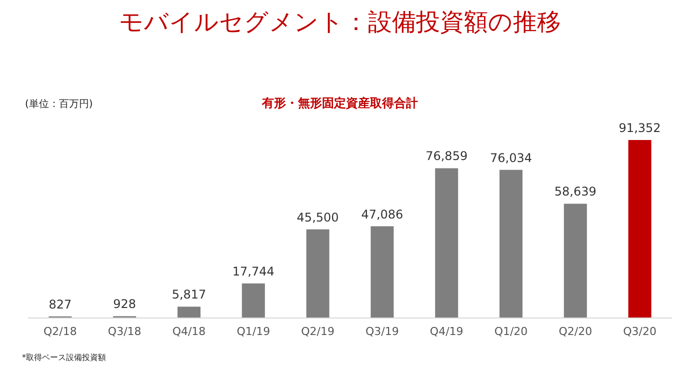  I want to click on x-tick-label: Q3/19, so click(382, 331).